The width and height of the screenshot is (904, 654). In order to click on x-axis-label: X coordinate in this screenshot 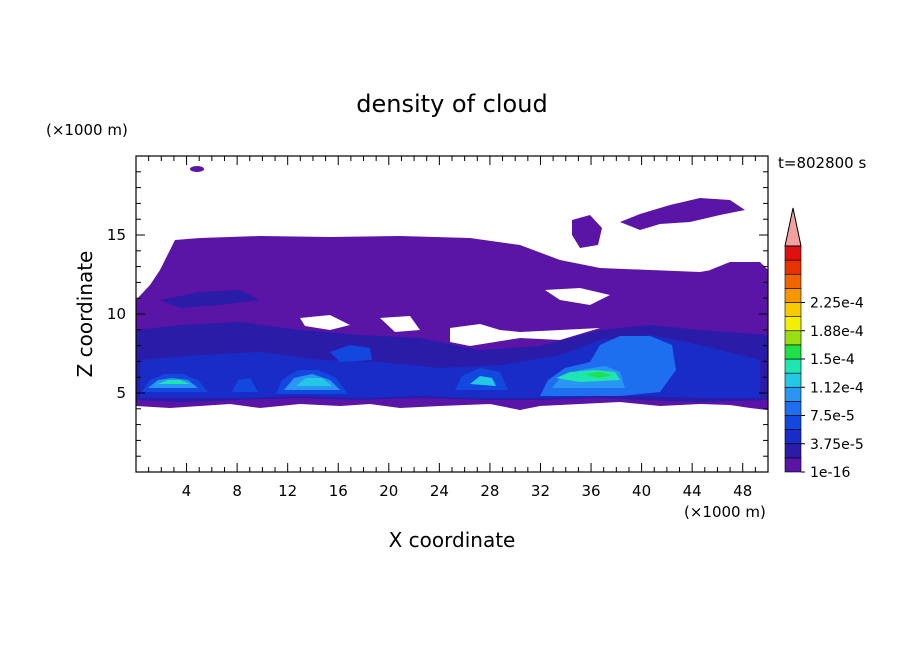, I will do `click(452, 540)`.